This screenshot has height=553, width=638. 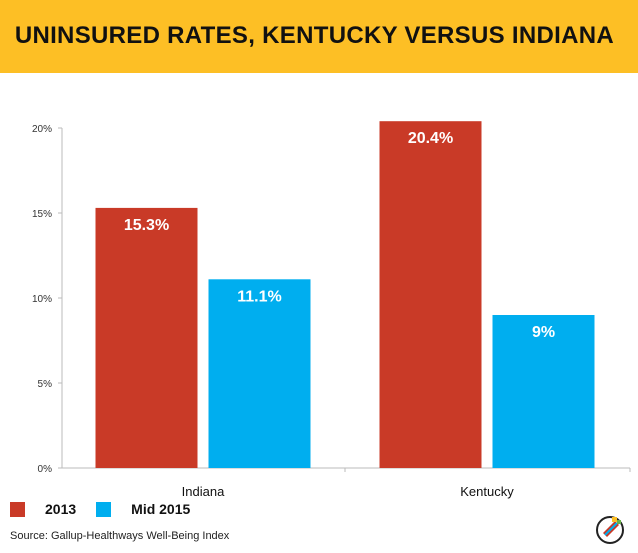 What do you see at coordinates (61, 509) in the screenshot?
I see `legend-label-2013: 2013` at bounding box center [61, 509].